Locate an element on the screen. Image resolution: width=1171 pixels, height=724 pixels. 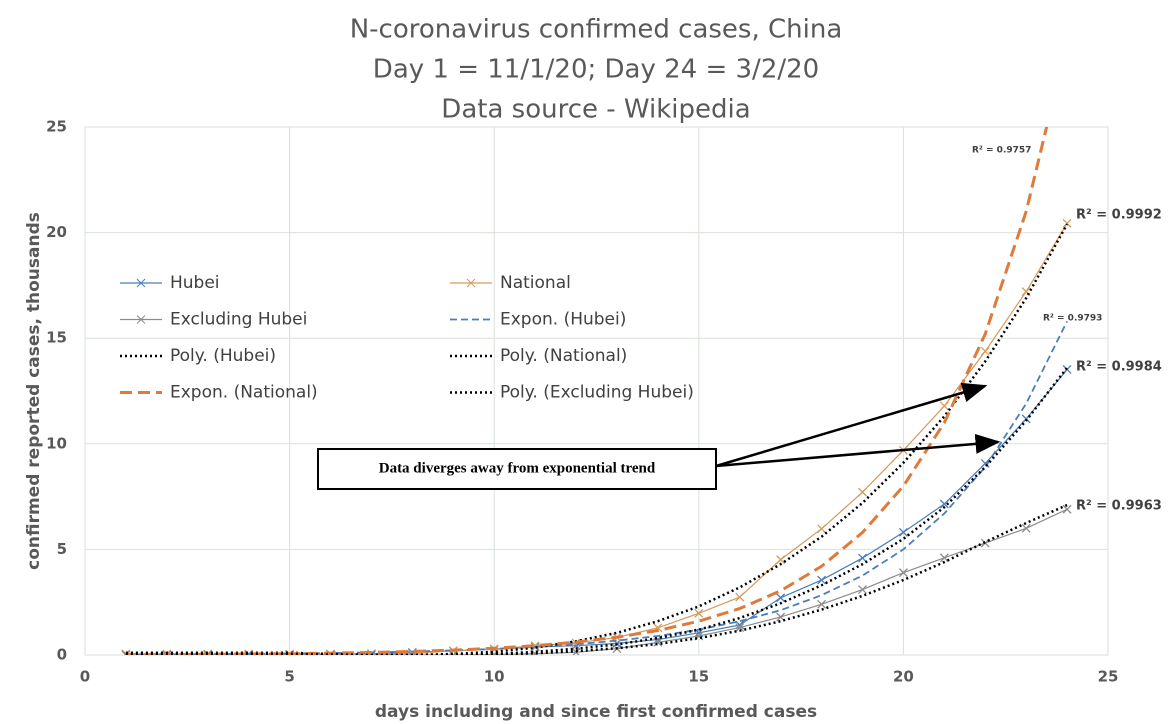
chart-title: N-coronavirus confirmed cases, China is located at coordinates (596, 30).